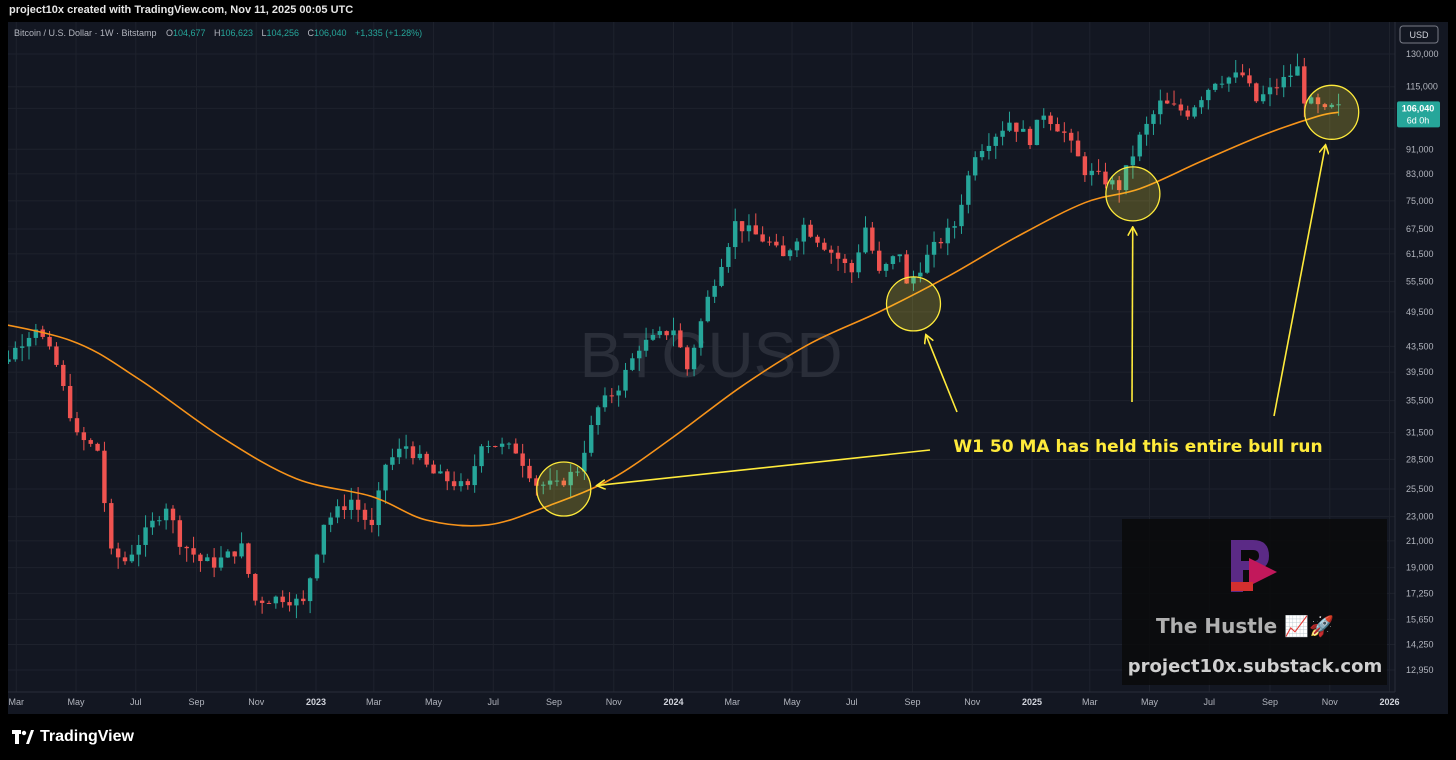 The width and height of the screenshot is (1456, 760). I want to click on price-tick-label: 35,500, so click(1420, 401).